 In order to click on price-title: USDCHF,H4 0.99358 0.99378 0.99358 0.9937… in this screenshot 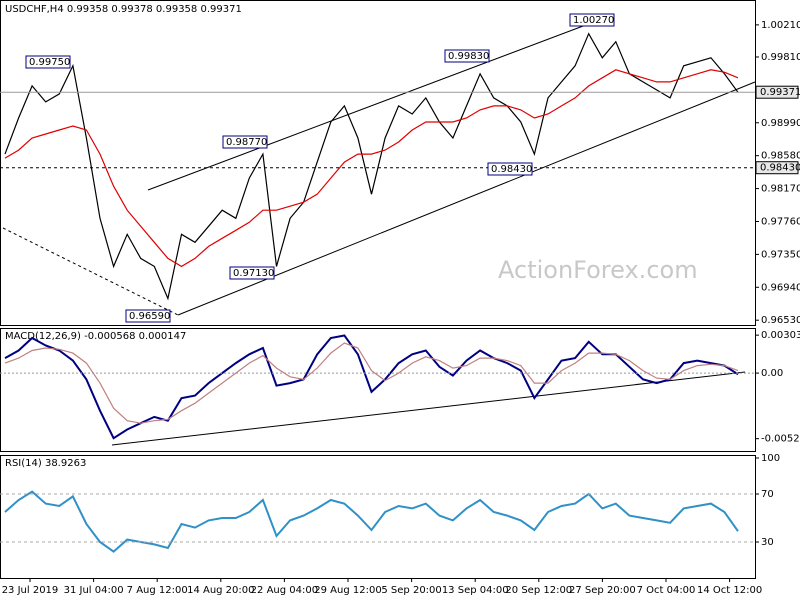, I will do `click(123, 9)`.